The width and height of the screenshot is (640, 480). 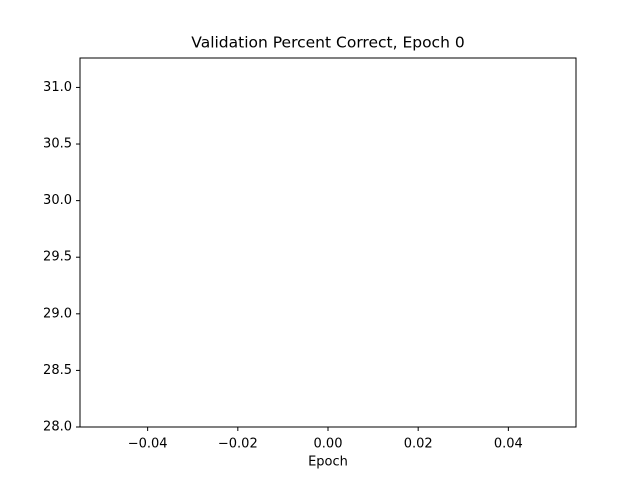 What do you see at coordinates (57, 370) in the screenshot?
I see `y-tick-label: 28.5` at bounding box center [57, 370].